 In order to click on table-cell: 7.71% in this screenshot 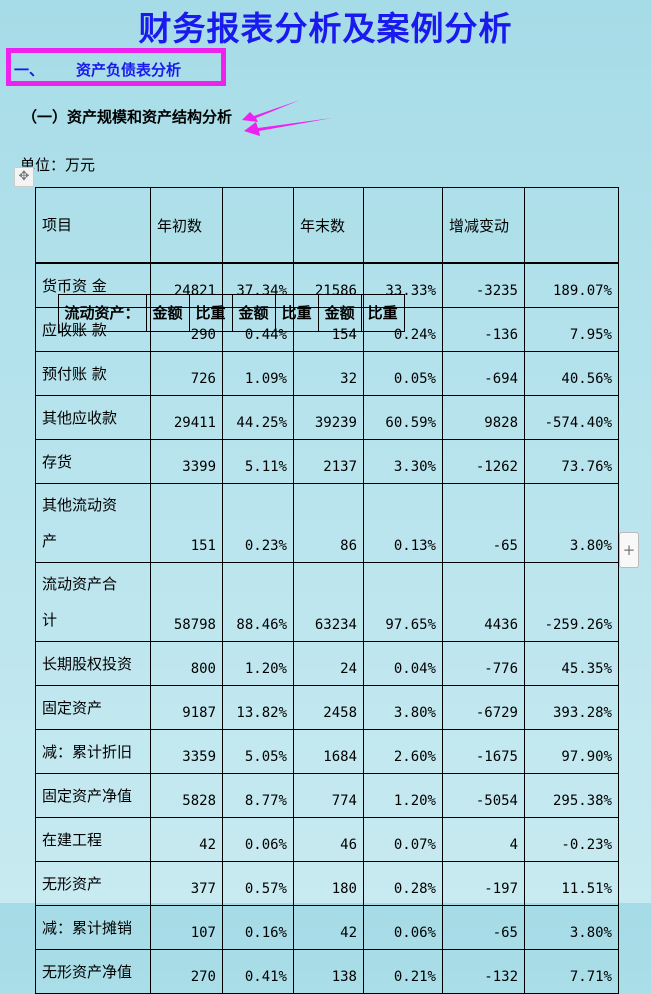, I will do `click(571, 971)`.